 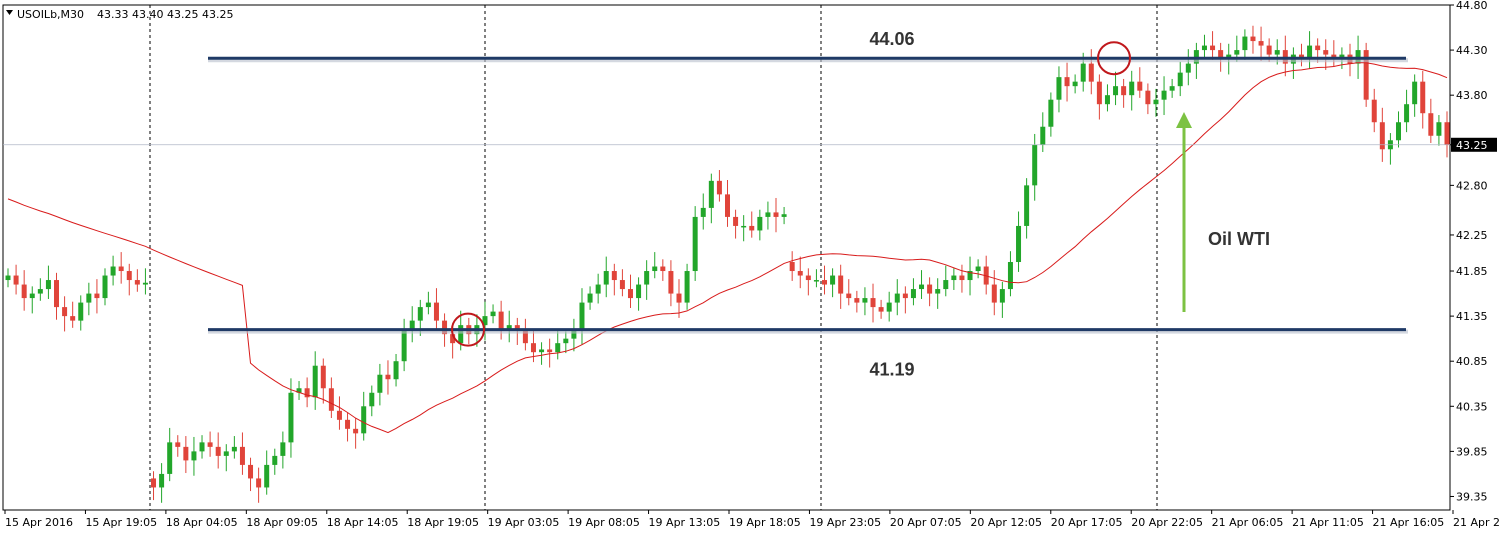 What do you see at coordinates (1472, 145) in the screenshot?
I see `current-price-label: 43.25` at bounding box center [1472, 145].